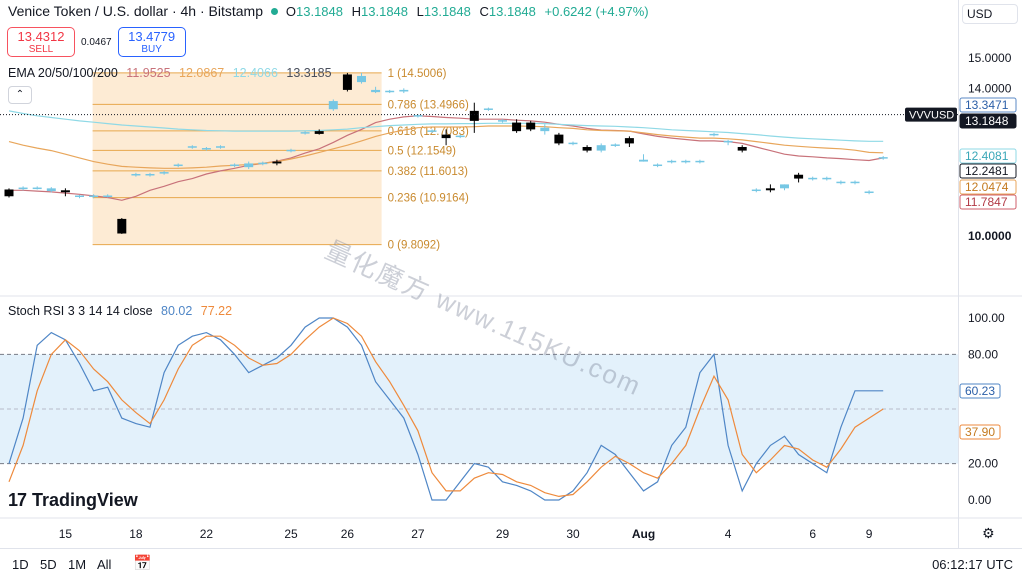 This screenshot has width=1022, height=577. I want to click on stoch-d-tag-bg, so click(980, 432).